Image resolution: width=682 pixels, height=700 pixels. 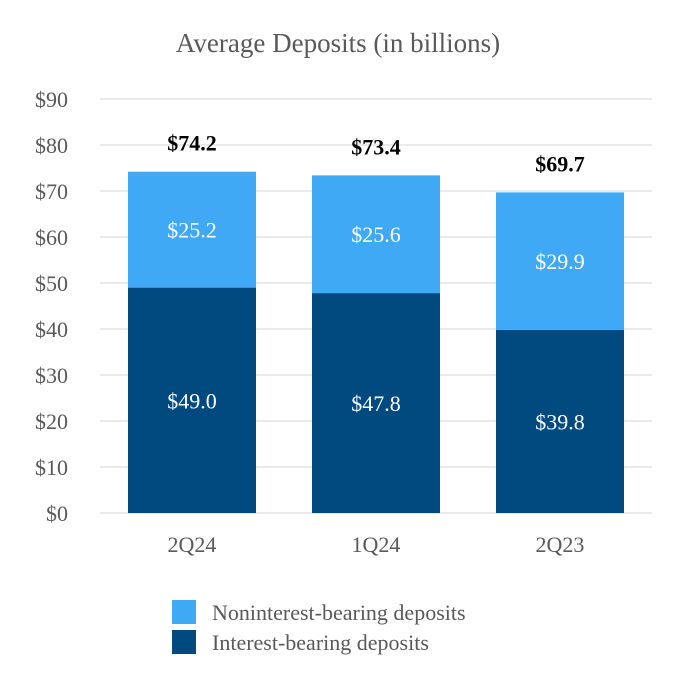 I want to click on x-axis-categories: 2Q24 1Q24 2Q23, so click(x=376, y=544).